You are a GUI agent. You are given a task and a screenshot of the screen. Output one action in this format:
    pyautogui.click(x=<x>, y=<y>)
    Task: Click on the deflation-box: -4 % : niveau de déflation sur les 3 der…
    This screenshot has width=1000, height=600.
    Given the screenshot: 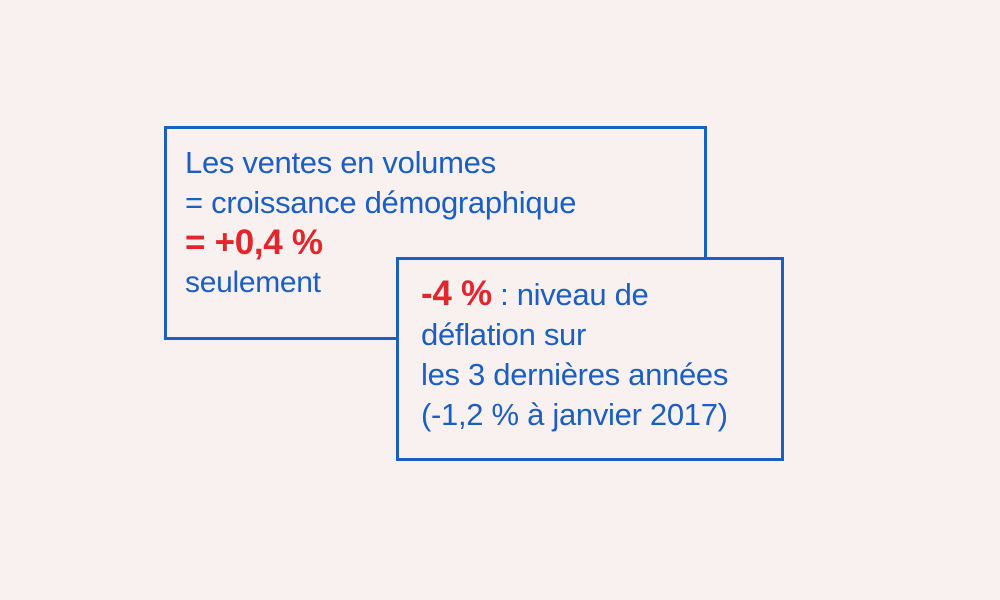 What is the action you would take?
    pyautogui.click(x=590, y=359)
    